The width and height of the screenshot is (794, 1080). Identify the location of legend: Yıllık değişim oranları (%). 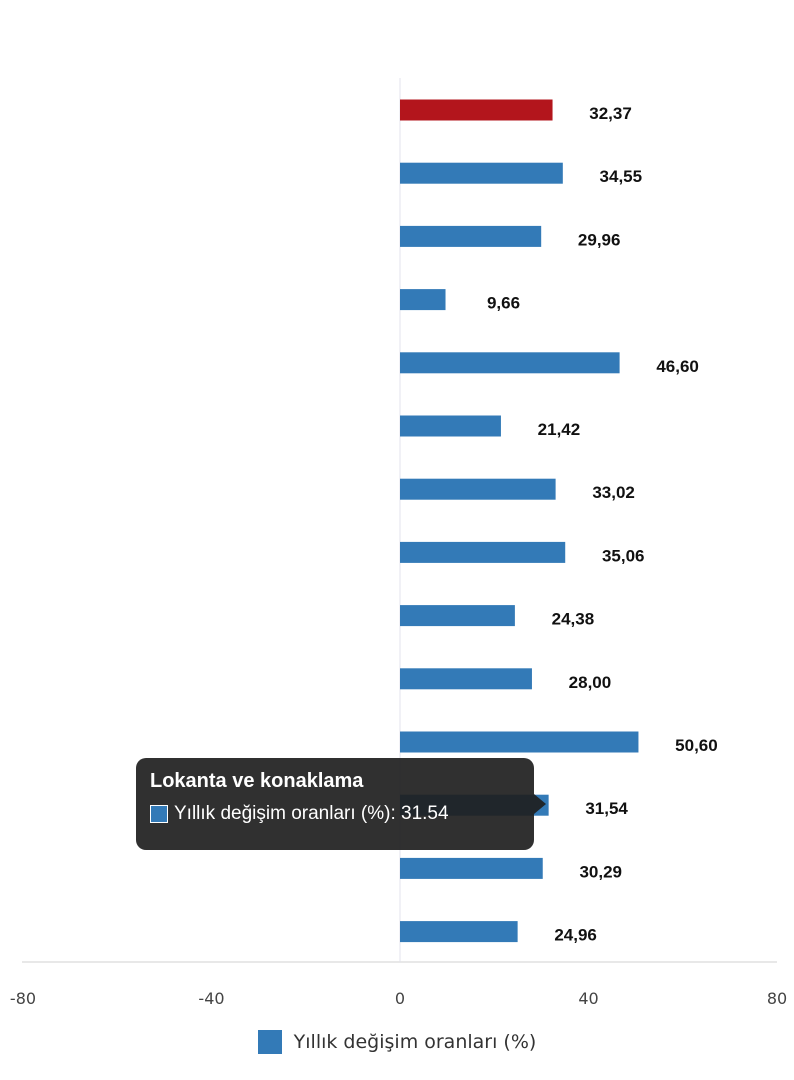
(397, 1042).